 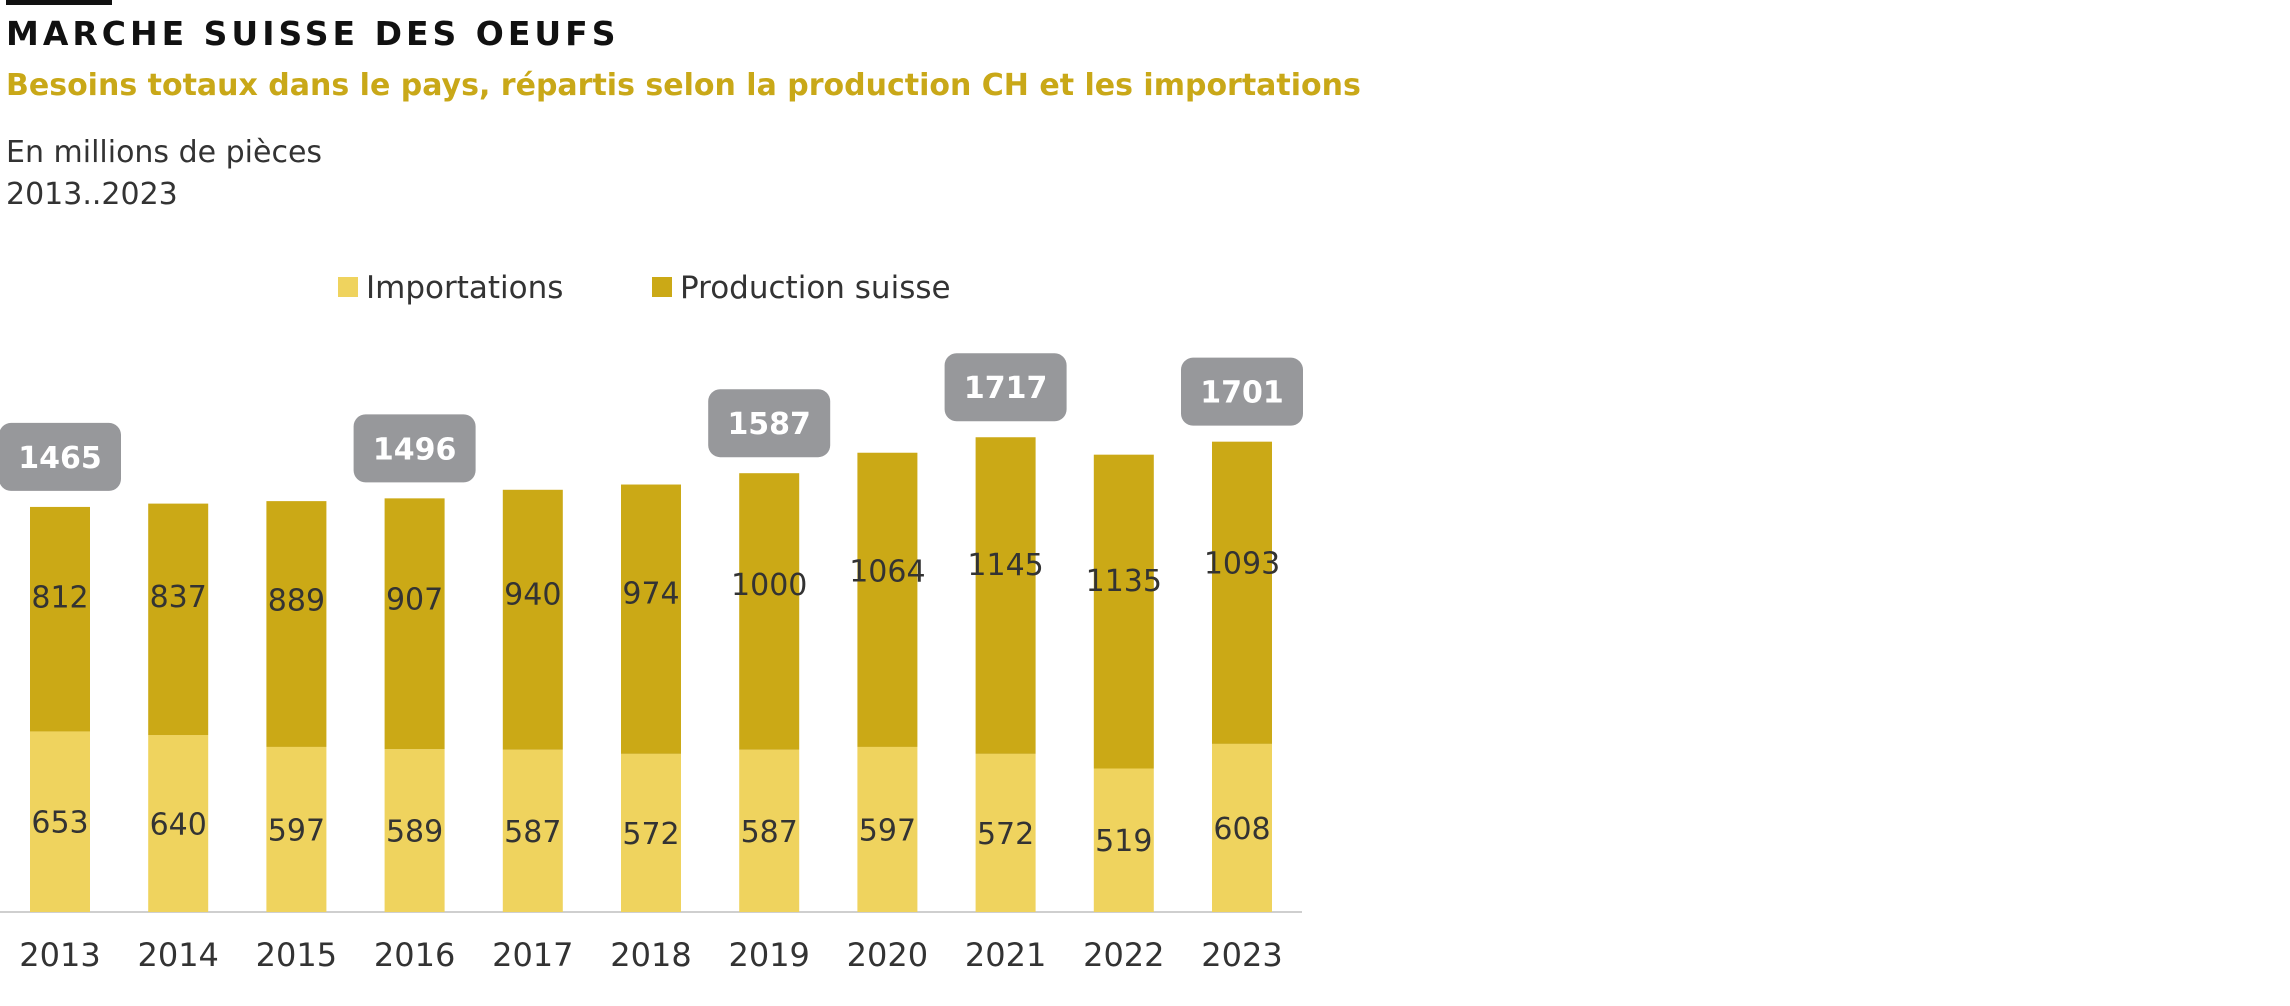 I want to click on data-label-production-2017: 940, so click(x=532, y=595).